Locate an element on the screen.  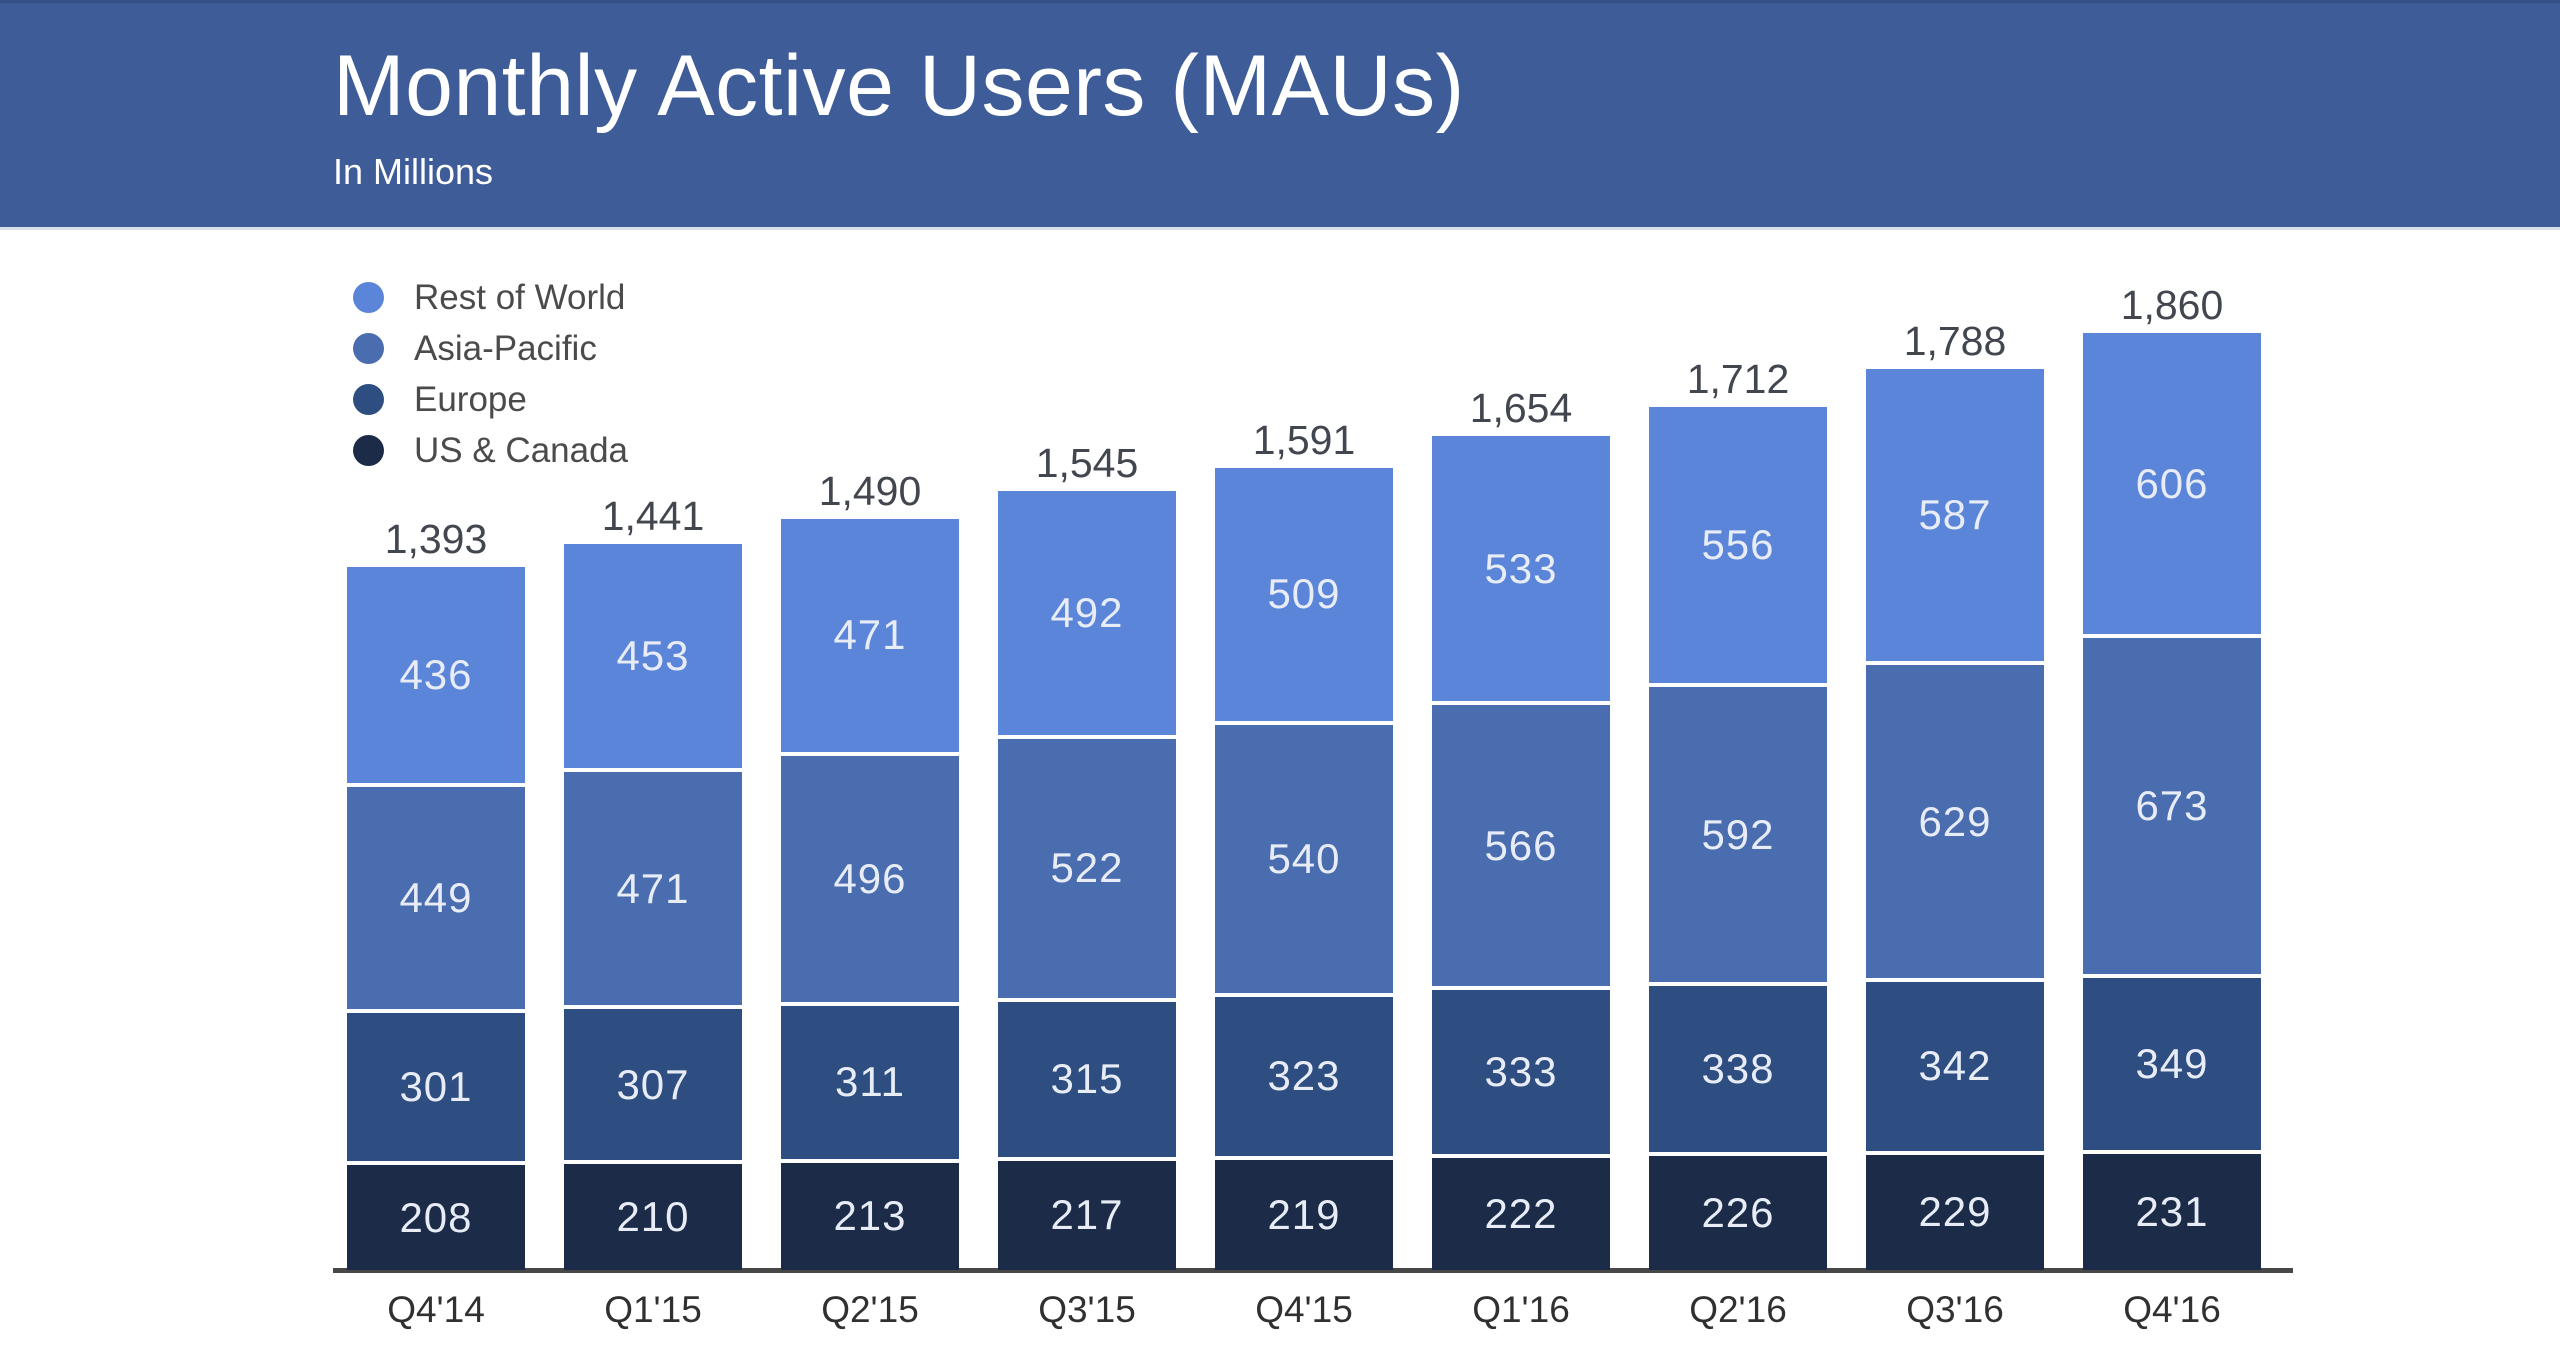
legend-item: US & Canada is located at coordinates (490, 450).